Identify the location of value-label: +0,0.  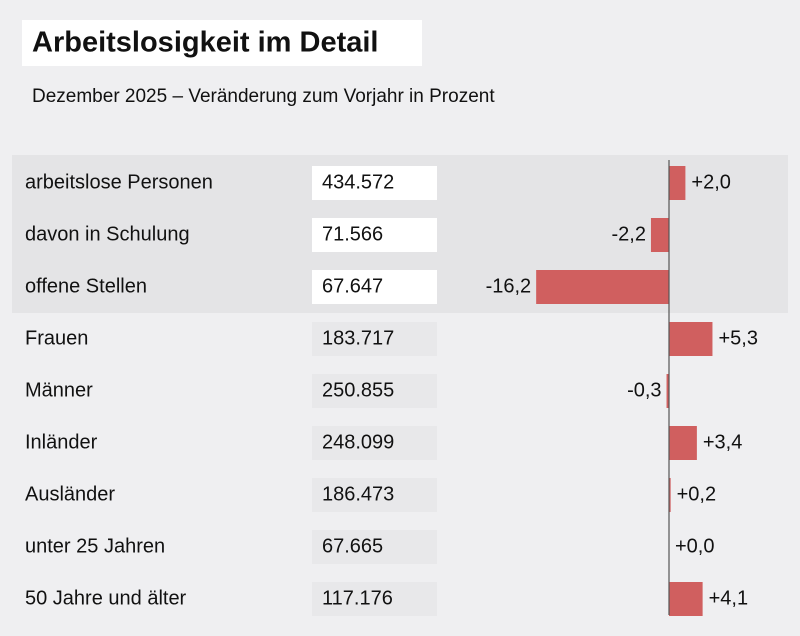
(694, 546).